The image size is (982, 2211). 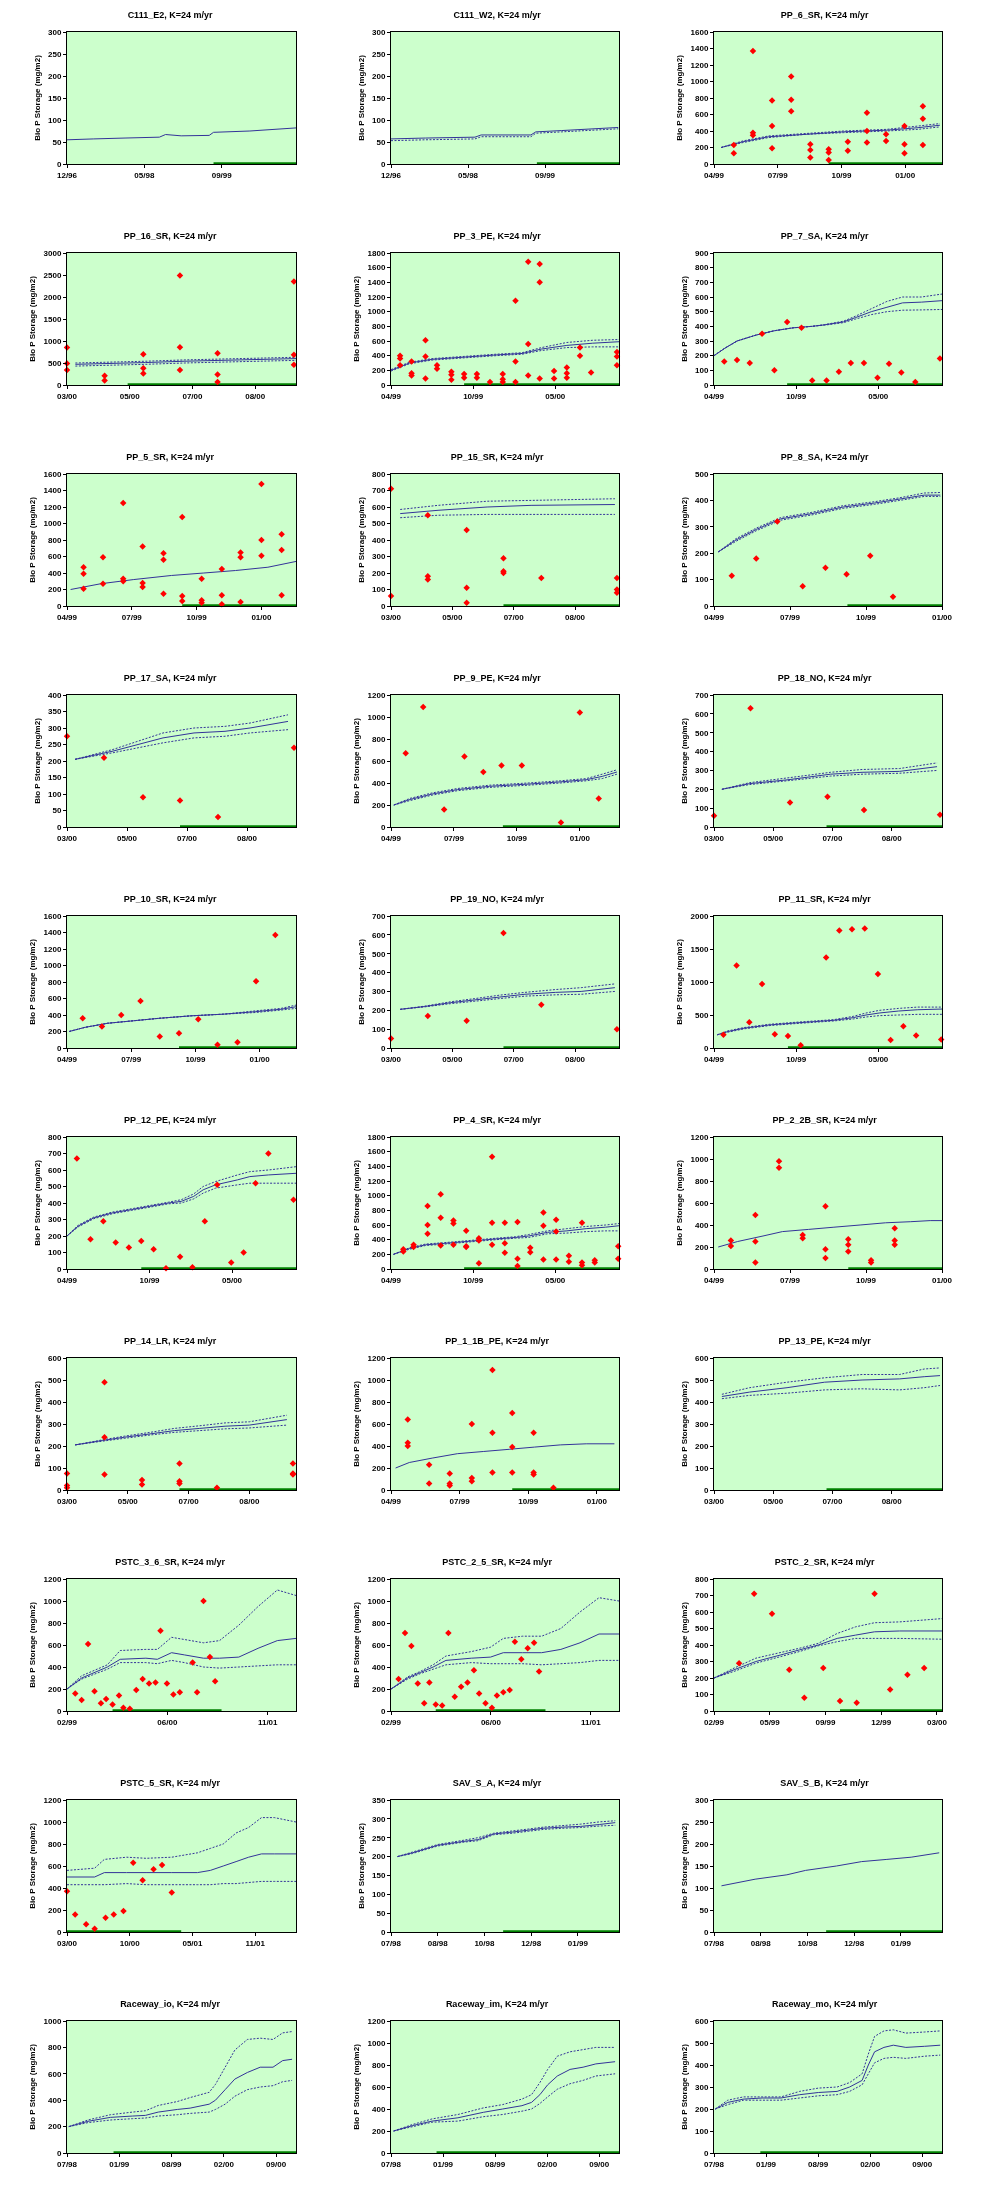 I want to click on x-tick-label: 08/98, so click(x=438, y=1943).